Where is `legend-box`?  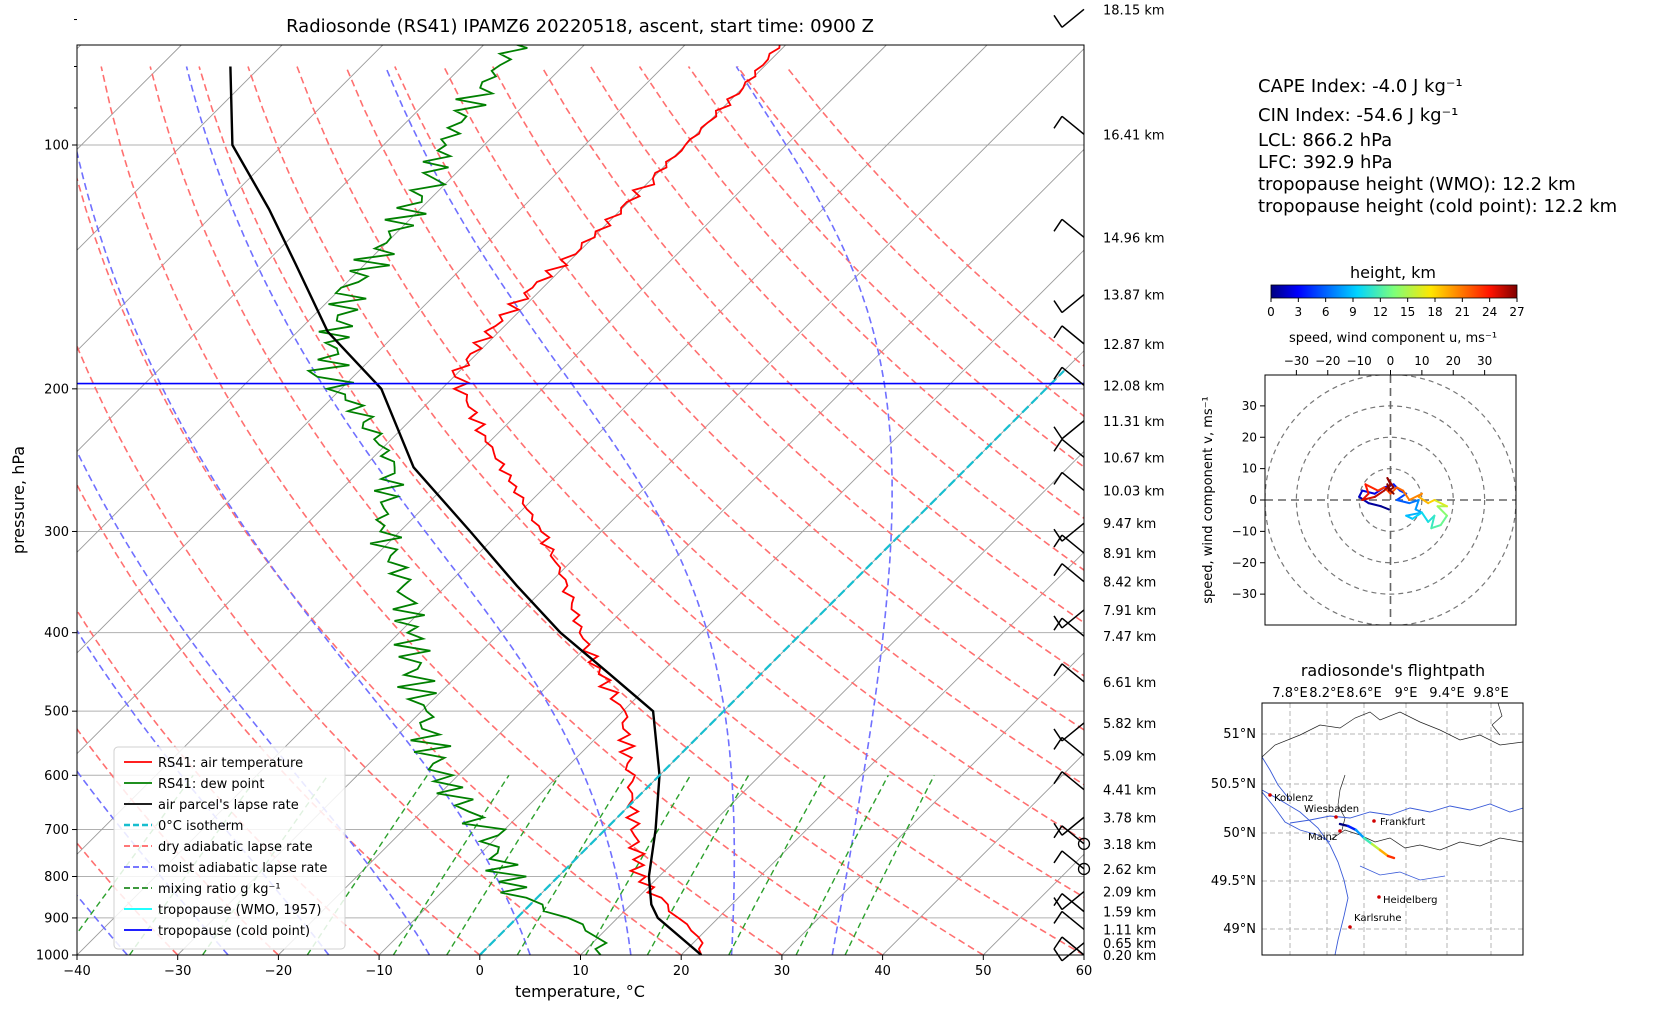 legend-box is located at coordinates (229, 848).